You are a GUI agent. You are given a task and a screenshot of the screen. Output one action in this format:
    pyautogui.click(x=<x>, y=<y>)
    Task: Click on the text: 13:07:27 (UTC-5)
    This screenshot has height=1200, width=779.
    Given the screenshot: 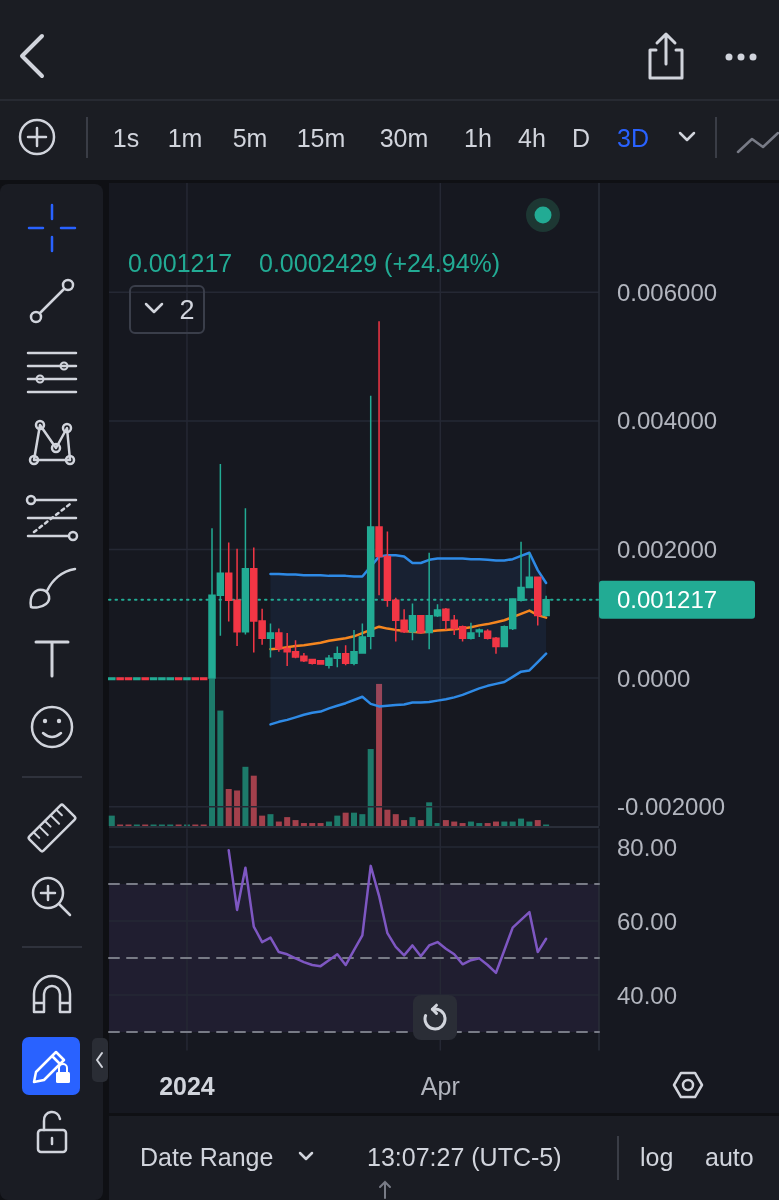 What is the action you would take?
    pyautogui.click(x=464, y=1157)
    